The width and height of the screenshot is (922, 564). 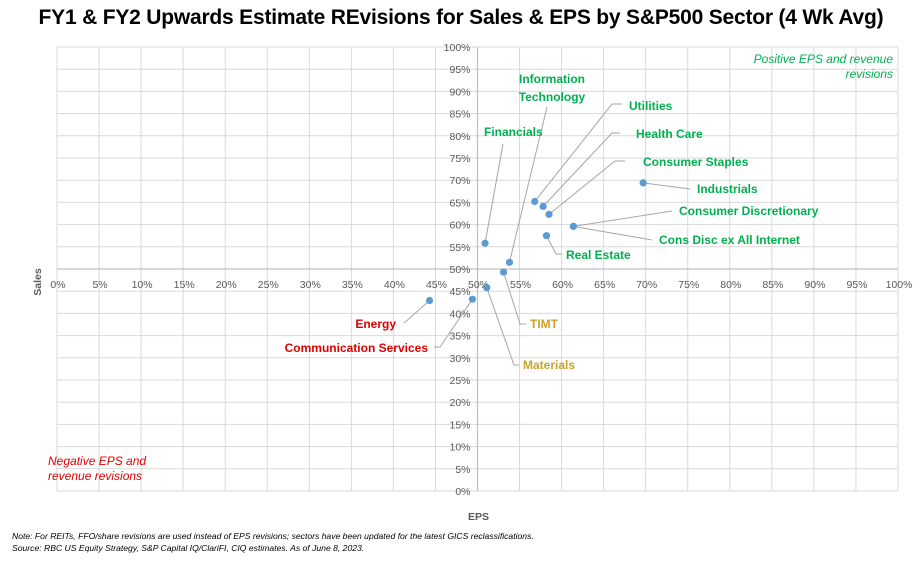 I want to click on data-label: TIMT, so click(x=544, y=324).